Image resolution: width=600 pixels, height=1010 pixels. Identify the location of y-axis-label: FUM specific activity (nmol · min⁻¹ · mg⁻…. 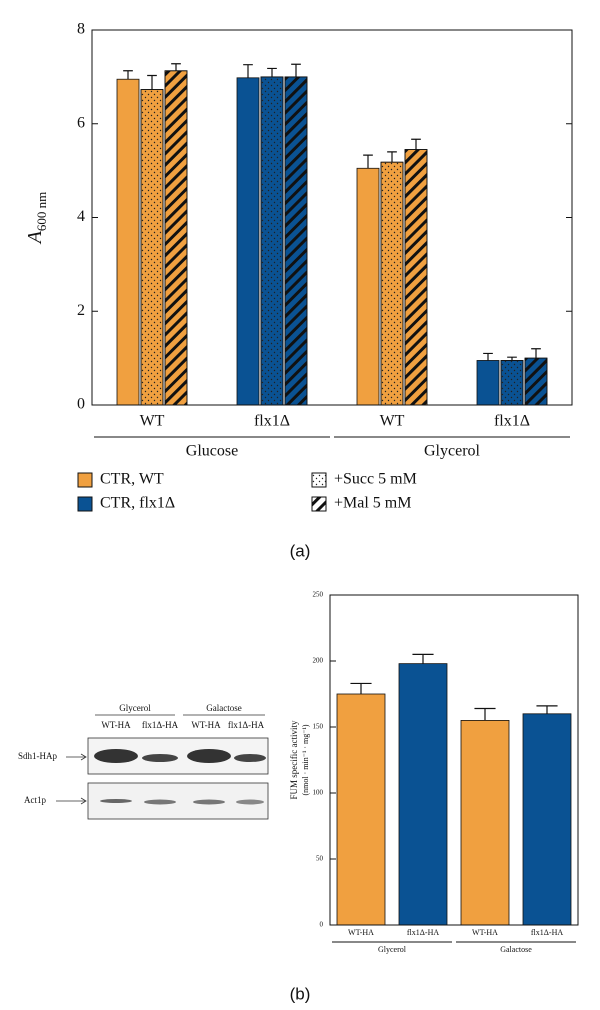
(299, 759).